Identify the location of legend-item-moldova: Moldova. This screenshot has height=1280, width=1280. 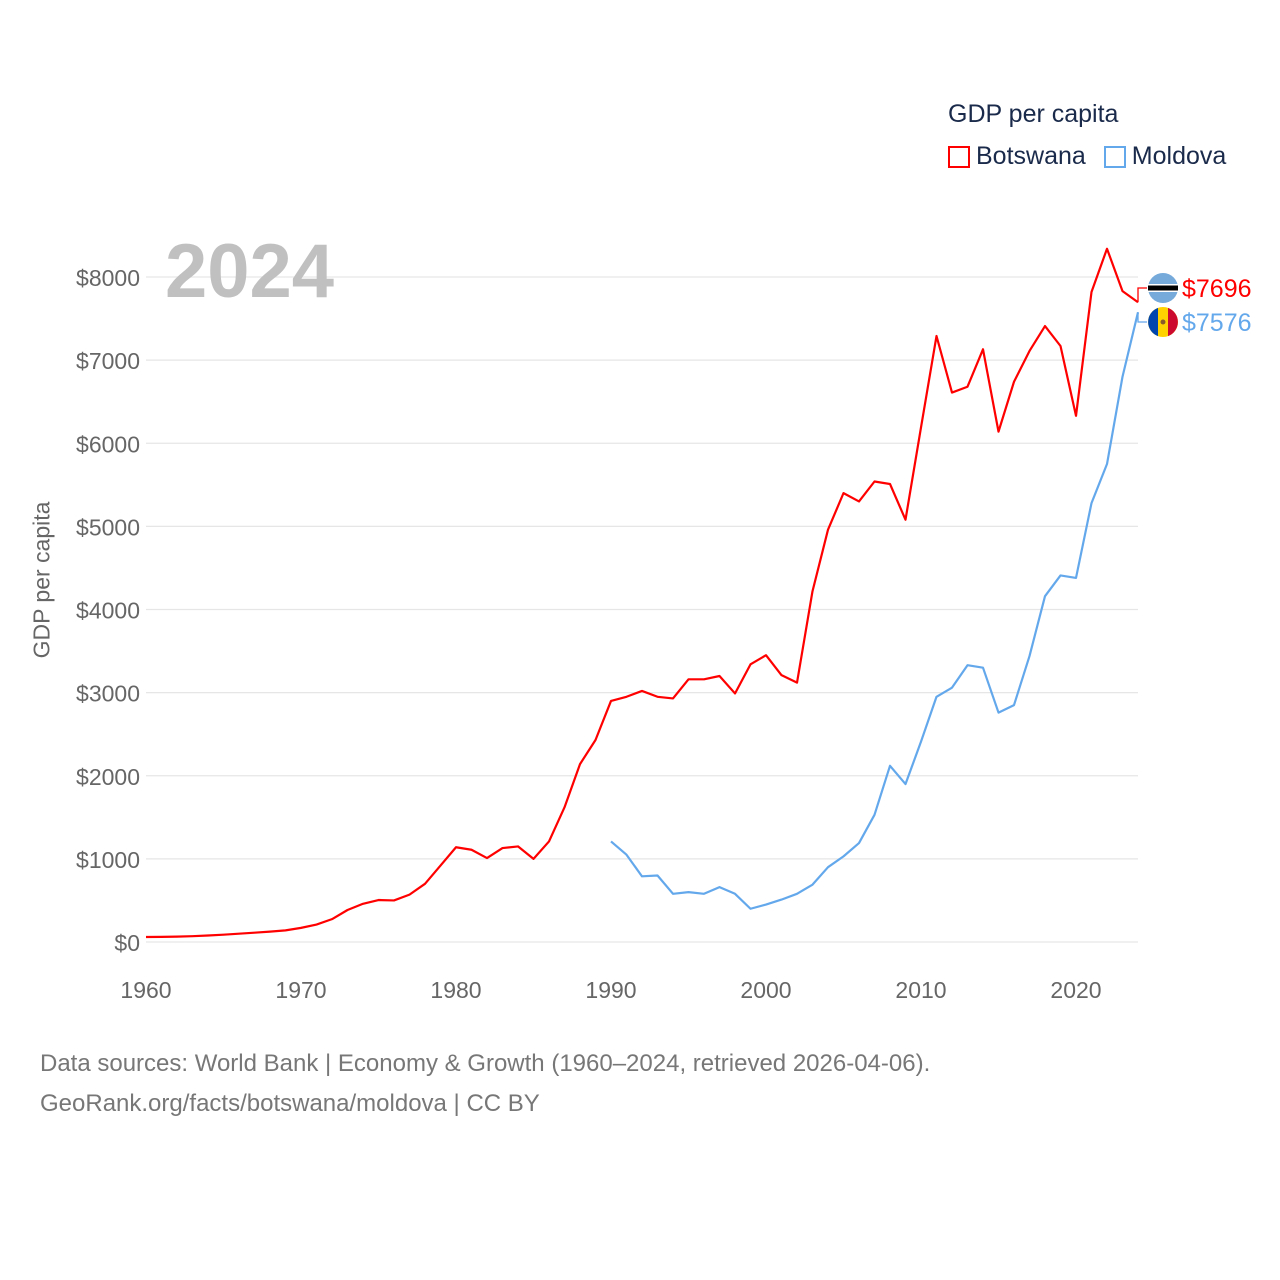
(1165, 156).